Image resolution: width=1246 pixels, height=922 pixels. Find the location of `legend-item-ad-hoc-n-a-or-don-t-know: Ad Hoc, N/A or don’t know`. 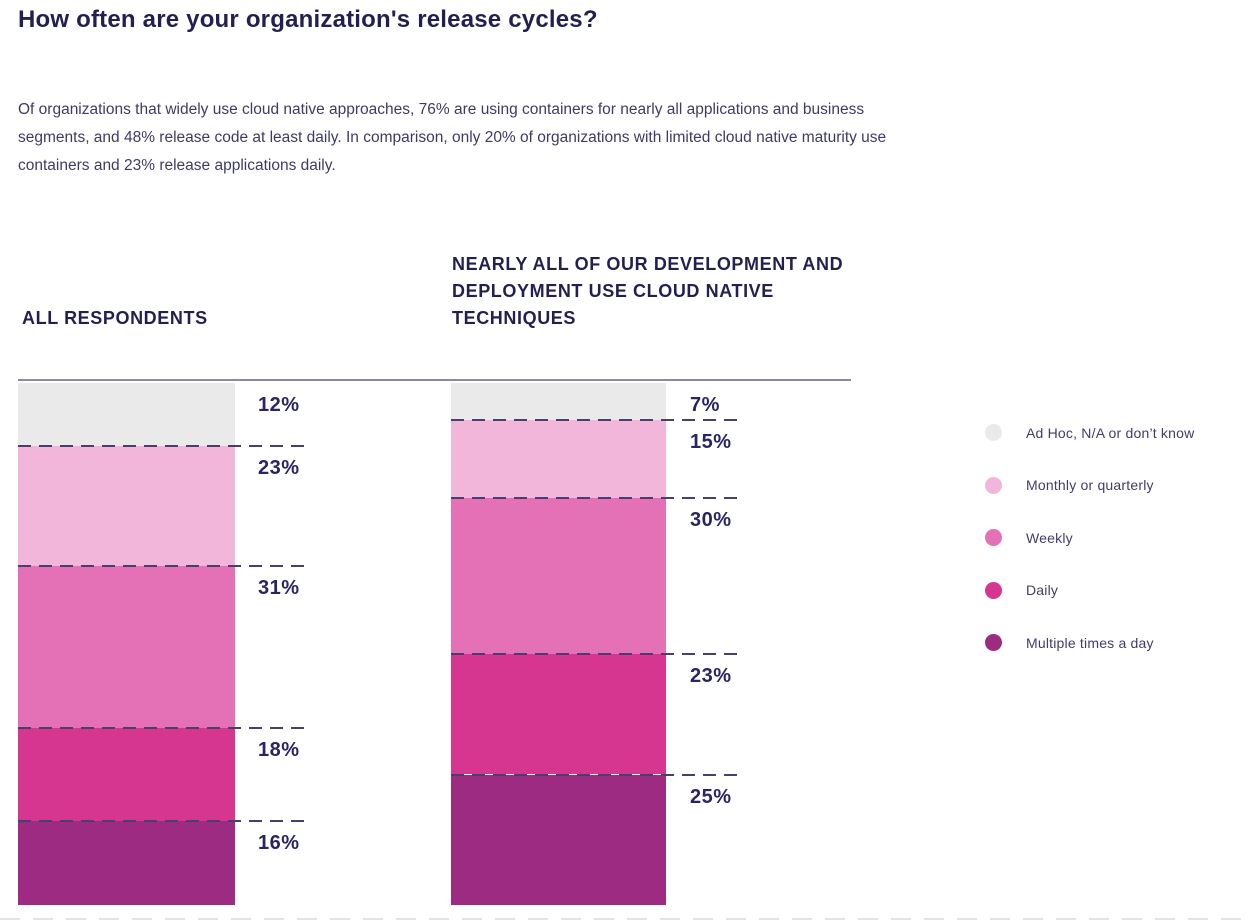

legend-item-ad-hoc-n-a-or-don-t-know: Ad Hoc, N/A or don’t know is located at coordinates (1089, 432).